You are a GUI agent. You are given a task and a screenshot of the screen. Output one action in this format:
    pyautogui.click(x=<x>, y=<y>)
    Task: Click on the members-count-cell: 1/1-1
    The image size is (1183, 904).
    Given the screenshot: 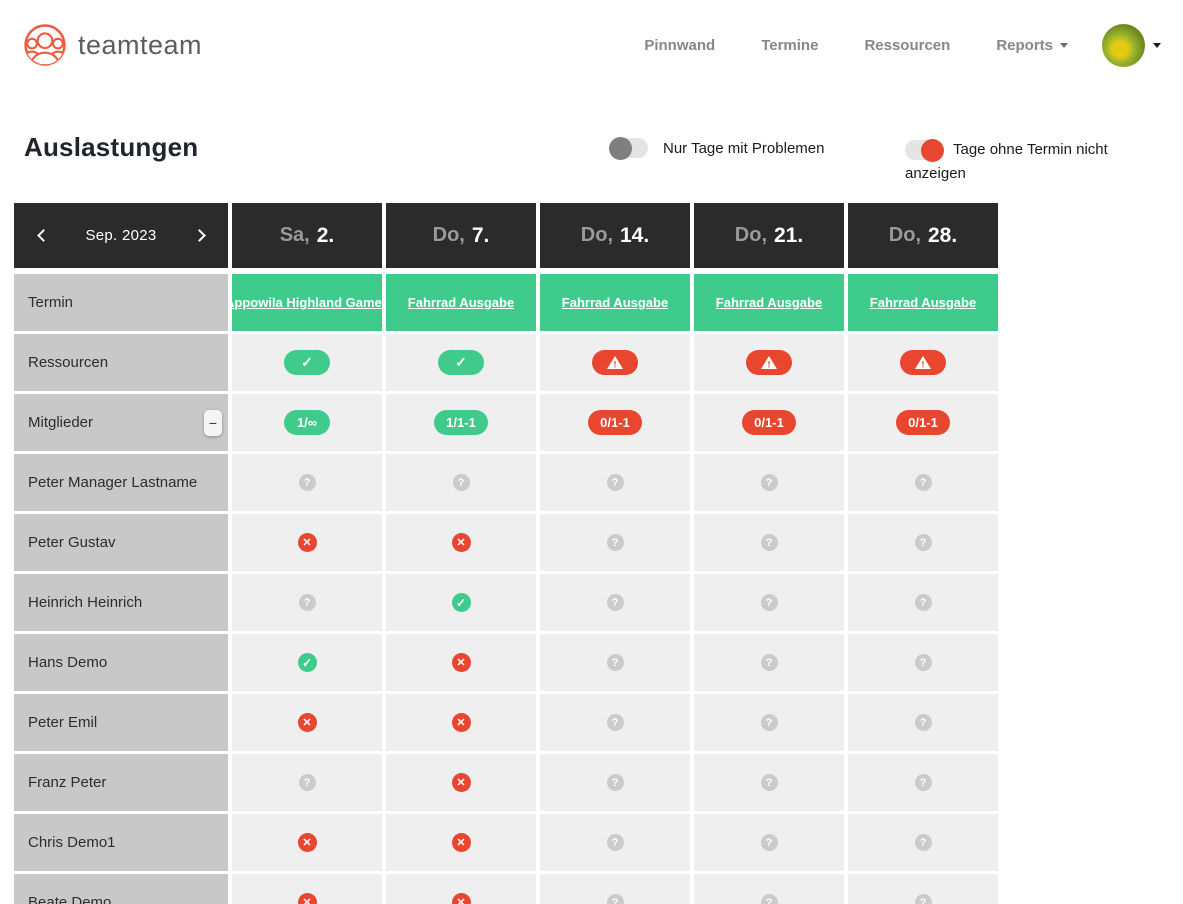 What is the action you would take?
    pyautogui.click(x=461, y=422)
    